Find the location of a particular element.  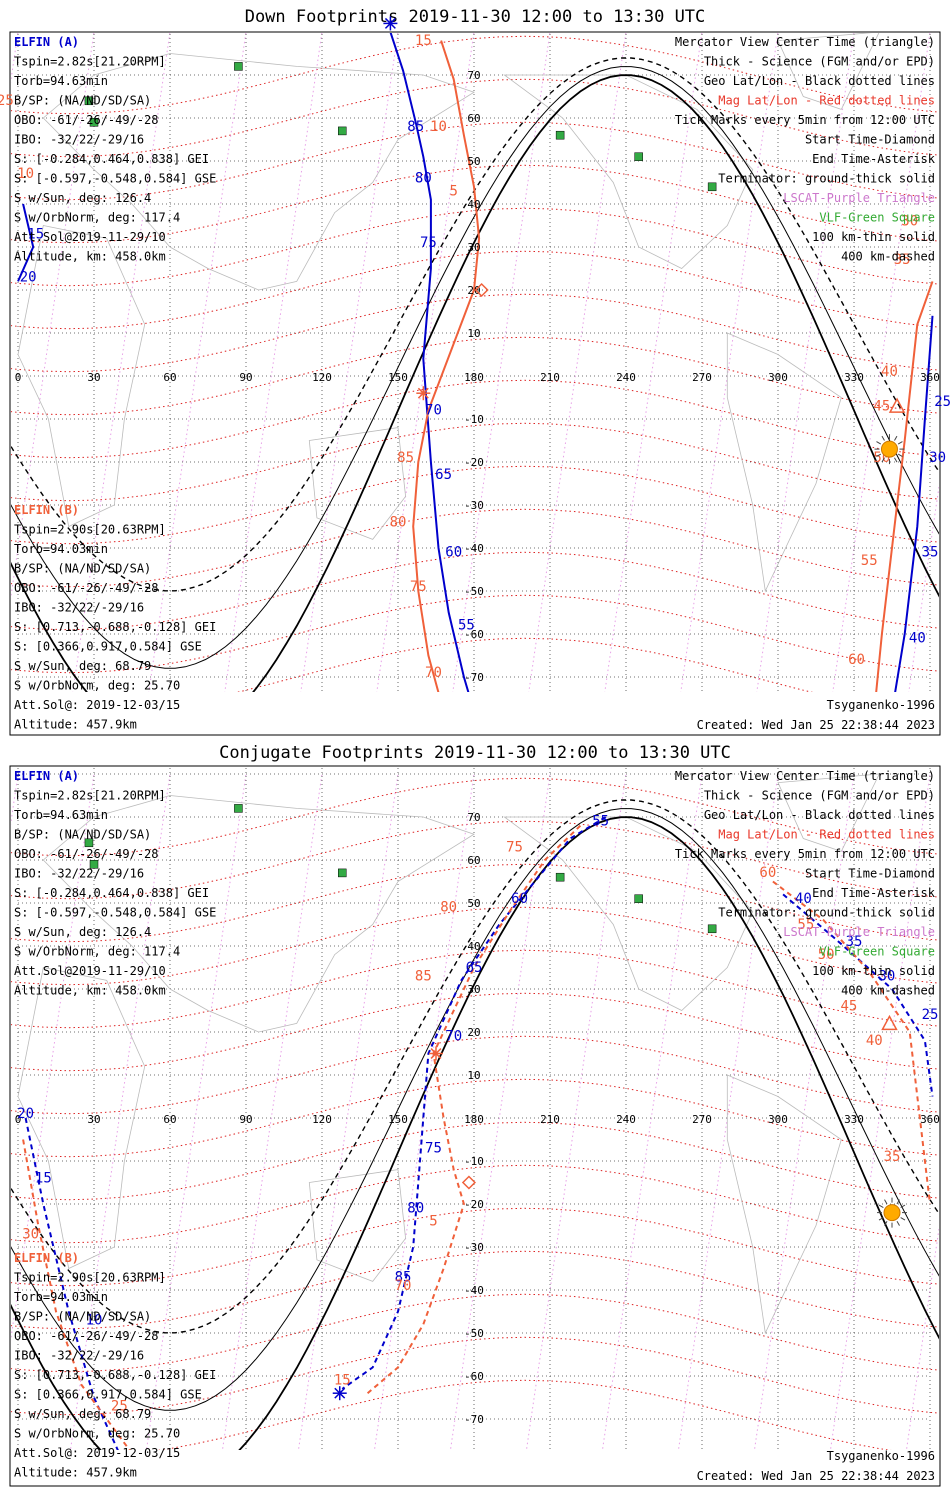

elfin-b-tick-label: 25 is located at coordinates (119, 1406).